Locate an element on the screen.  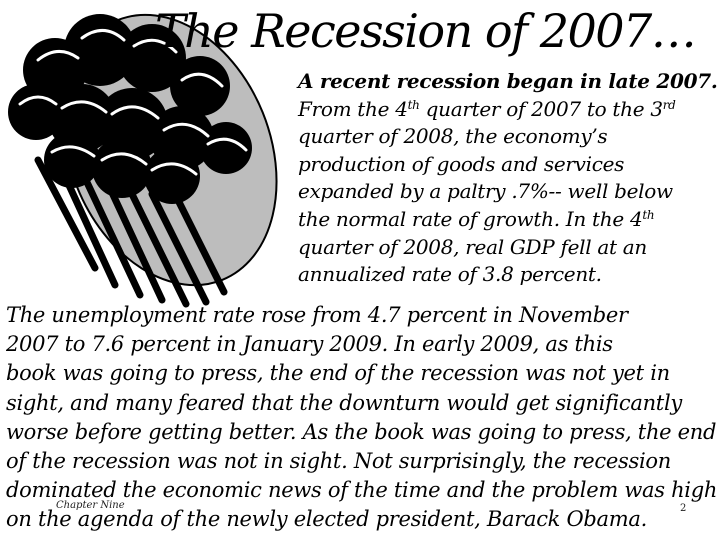
intro-line: the normal rate of growth. In the 4th is located at coordinates (476, 218).